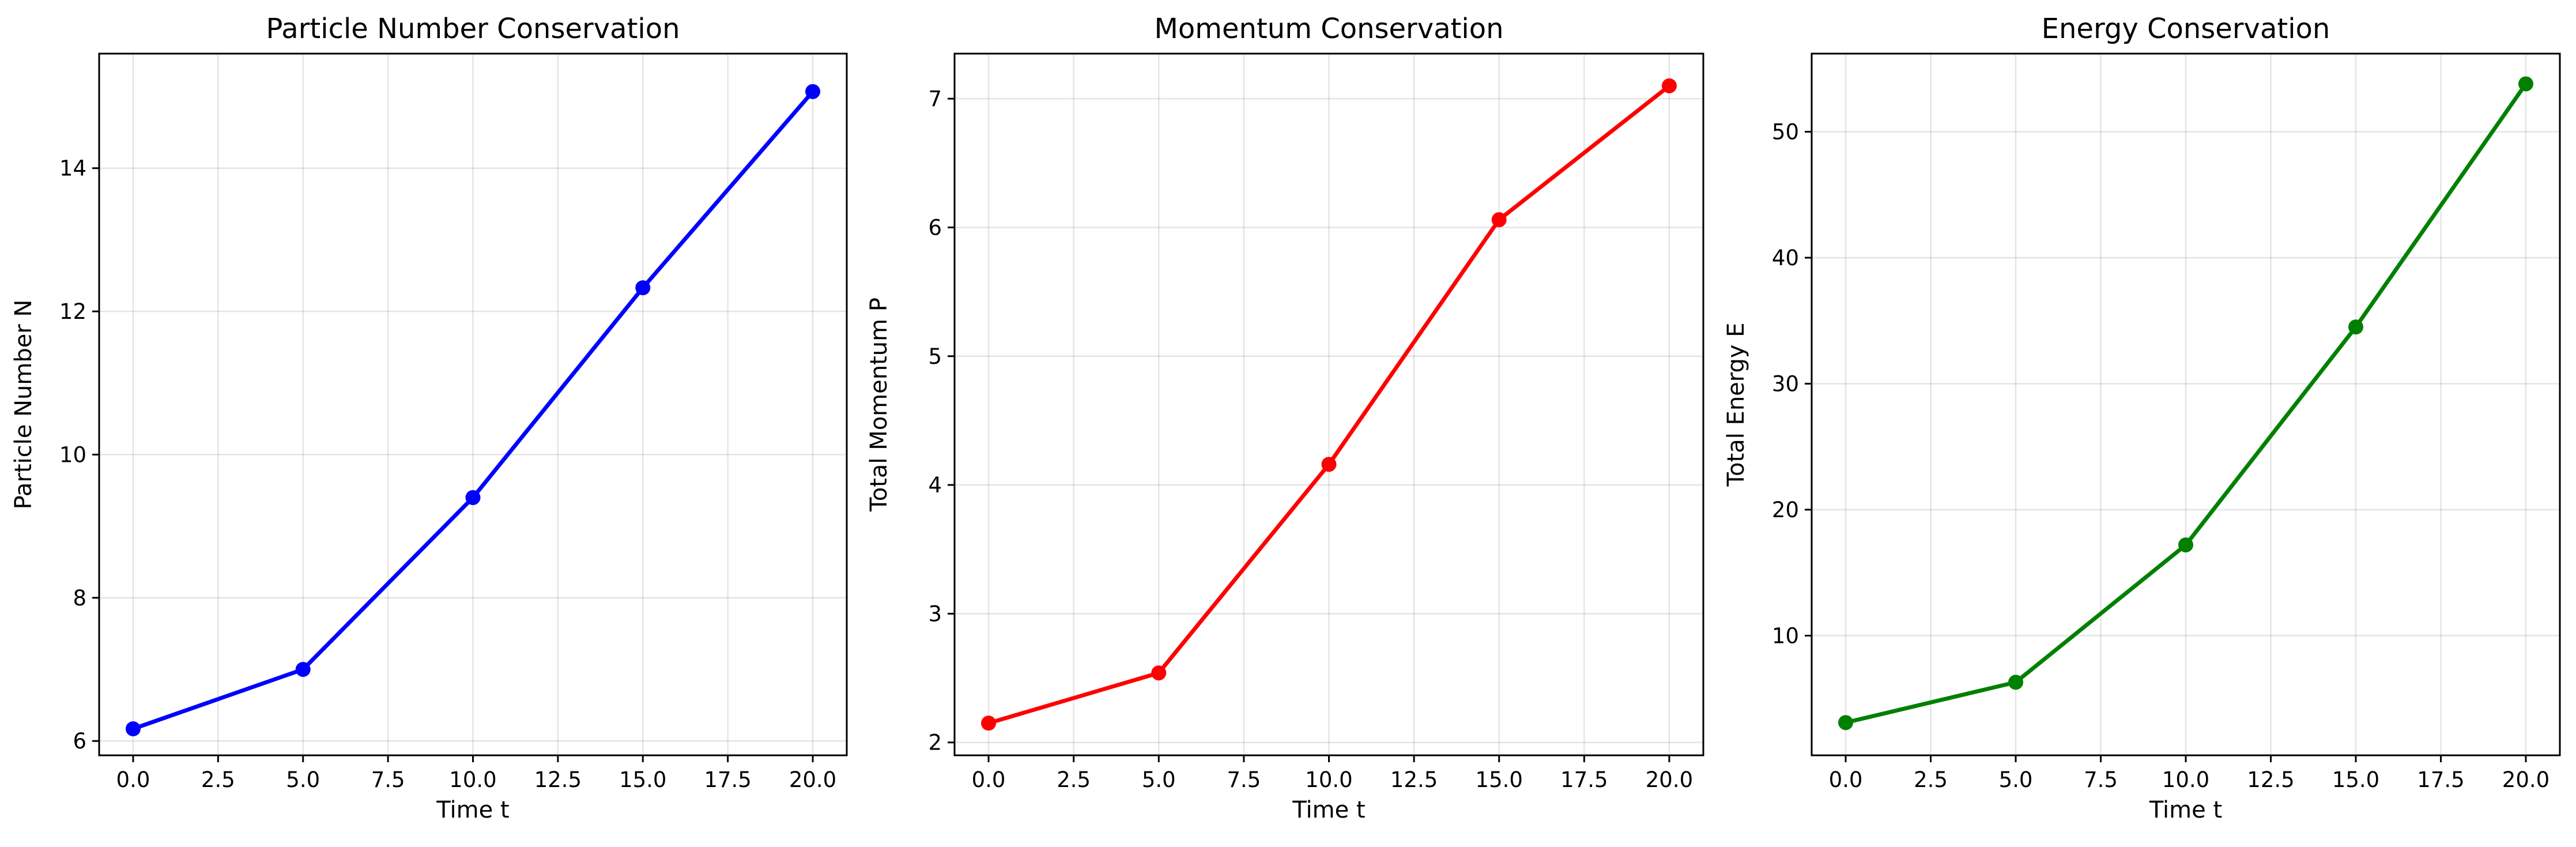 The image size is (2576, 847). What do you see at coordinates (879, 405) in the screenshot?
I see `y-axis-label: Total Momentum P` at bounding box center [879, 405].